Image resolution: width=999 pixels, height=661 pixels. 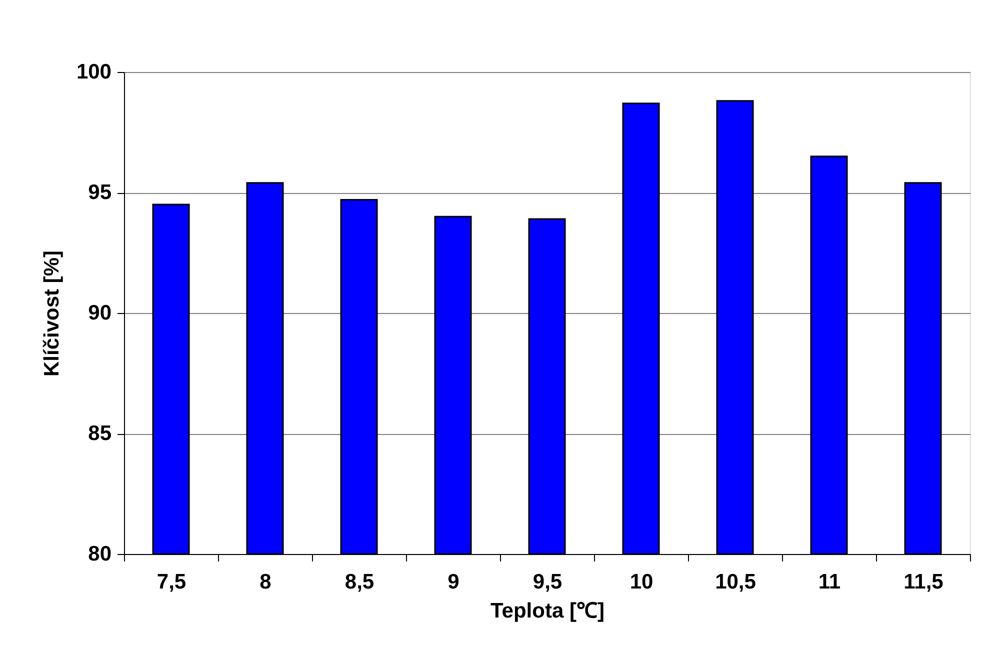 I want to click on x-tick-label: 9, so click(x=454, y=582).